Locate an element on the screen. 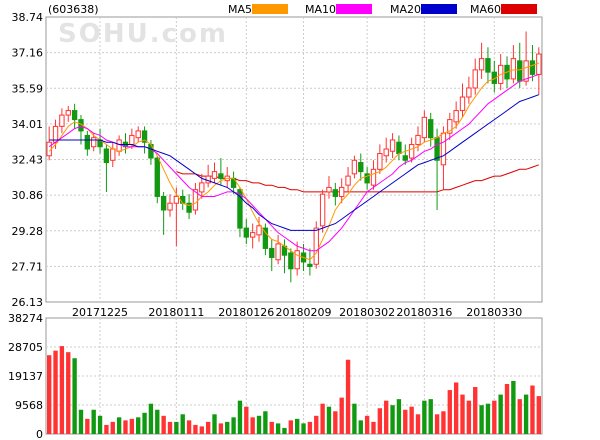  price-tick-label: 35.59 is located at coordinates (28, 88).